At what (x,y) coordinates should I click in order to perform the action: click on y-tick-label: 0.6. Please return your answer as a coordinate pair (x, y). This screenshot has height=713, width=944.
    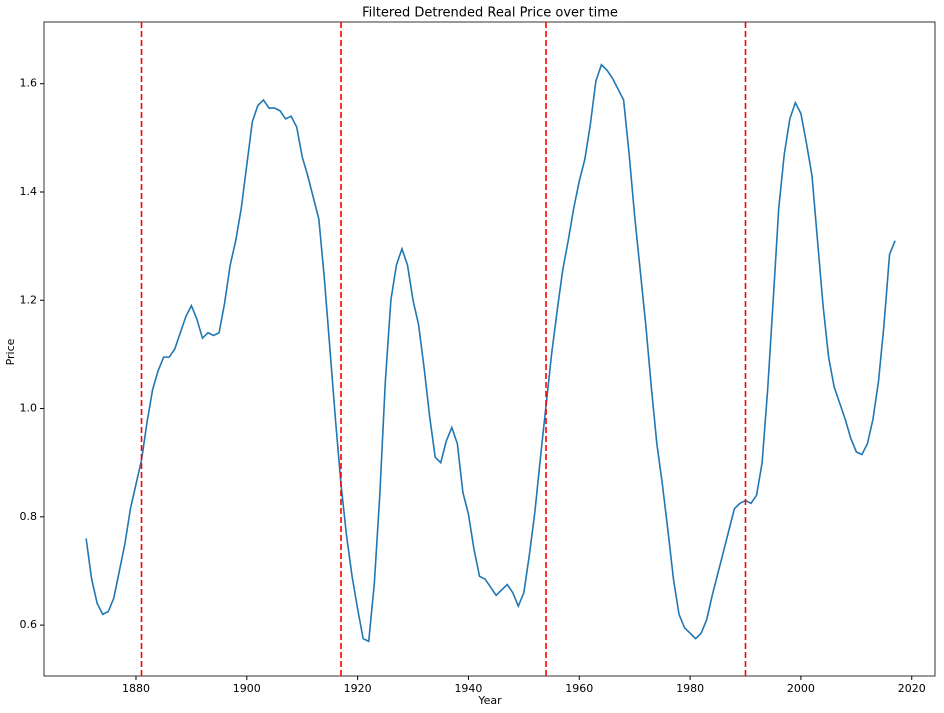
    Looking at the image, I should click on (29, 624).